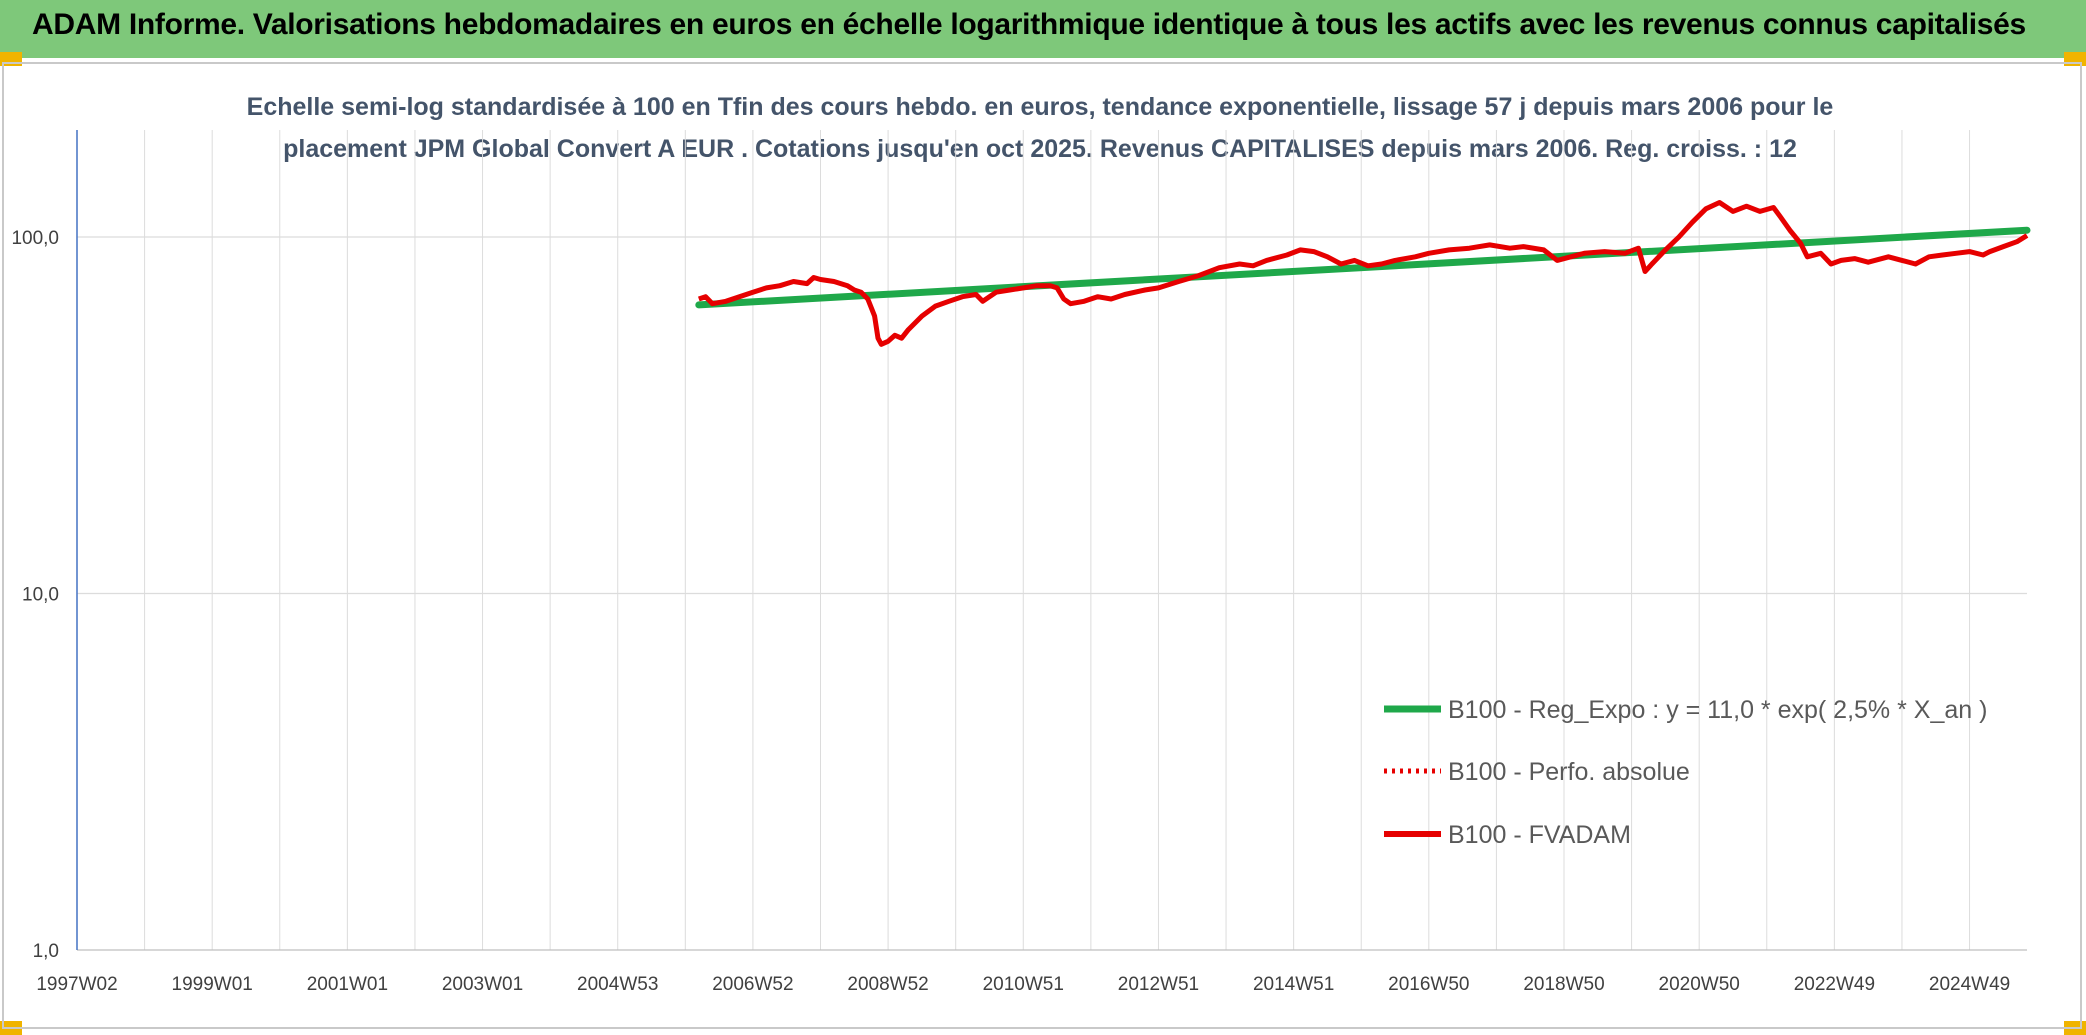 The image size is (2086, 1035). I want to click on x-tick-label: 1997W02, so click(76, 984).